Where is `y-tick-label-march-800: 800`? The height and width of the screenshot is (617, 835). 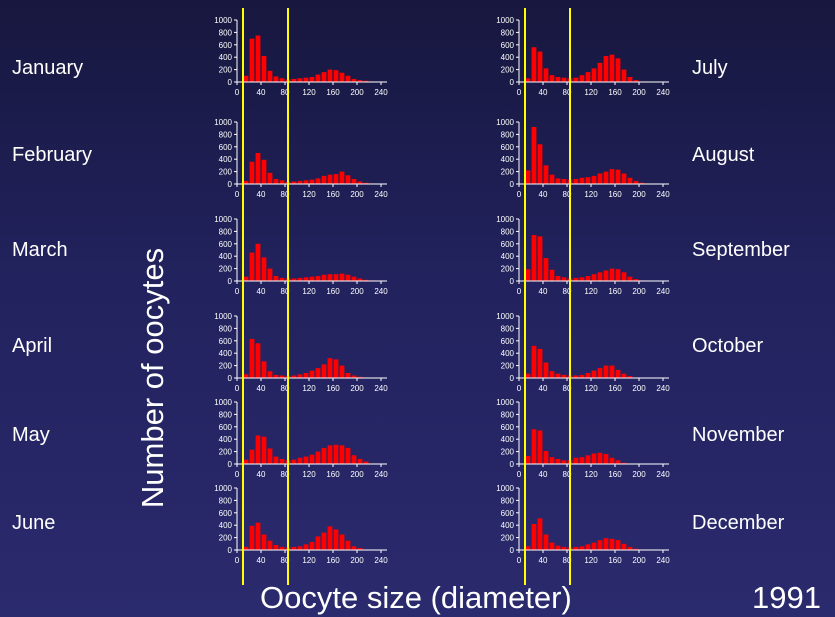
y-tick-label-march-800: 800 is located at coordinates (226, 231).